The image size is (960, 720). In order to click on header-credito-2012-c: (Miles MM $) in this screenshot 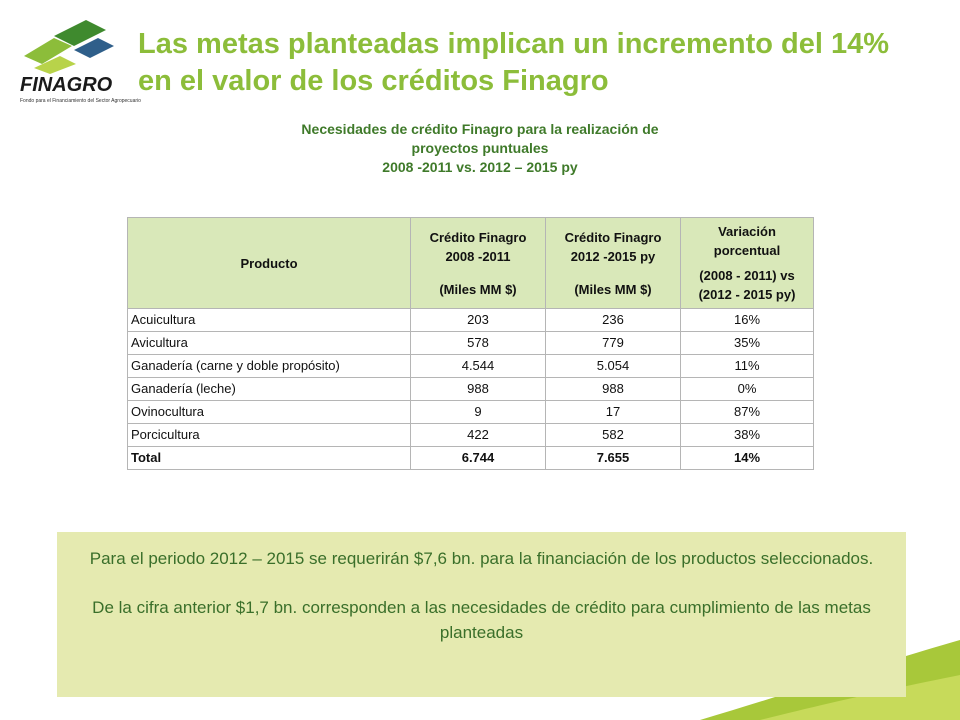, I will do `click(613, 289)`.